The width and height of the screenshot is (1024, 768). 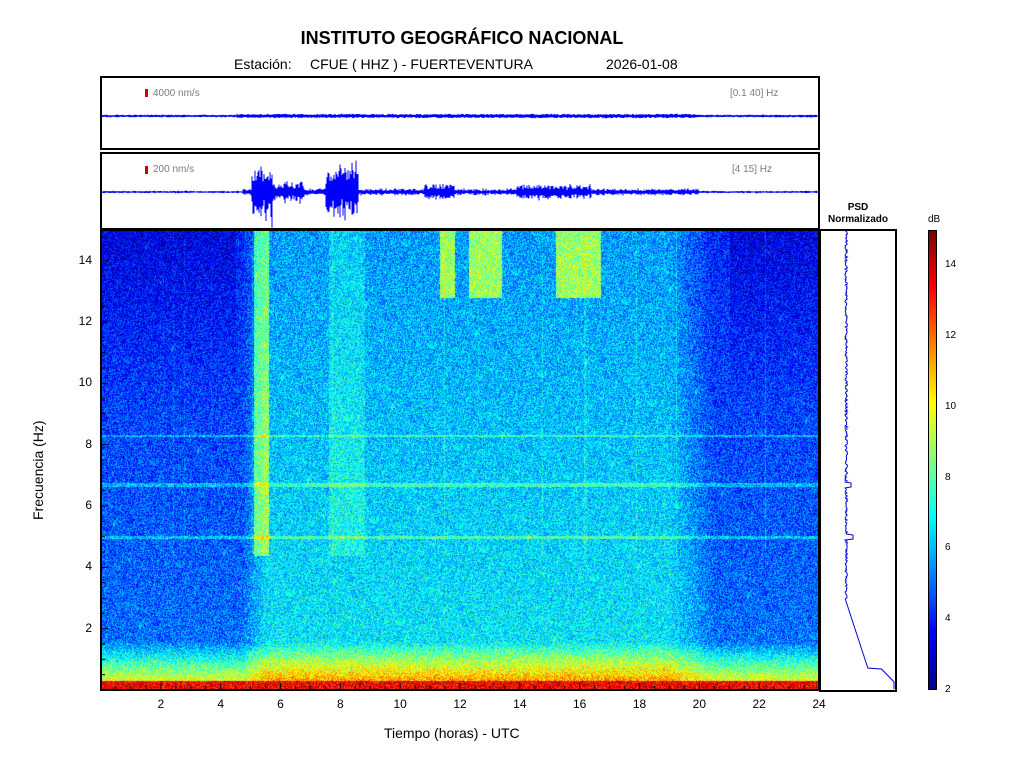 What do you see at coordinates (462, 38) in the screenshot?
I see `chart-title: INSTITUTO GEOGRÁFICO NACIONAL` at bounding box center [462, 38].